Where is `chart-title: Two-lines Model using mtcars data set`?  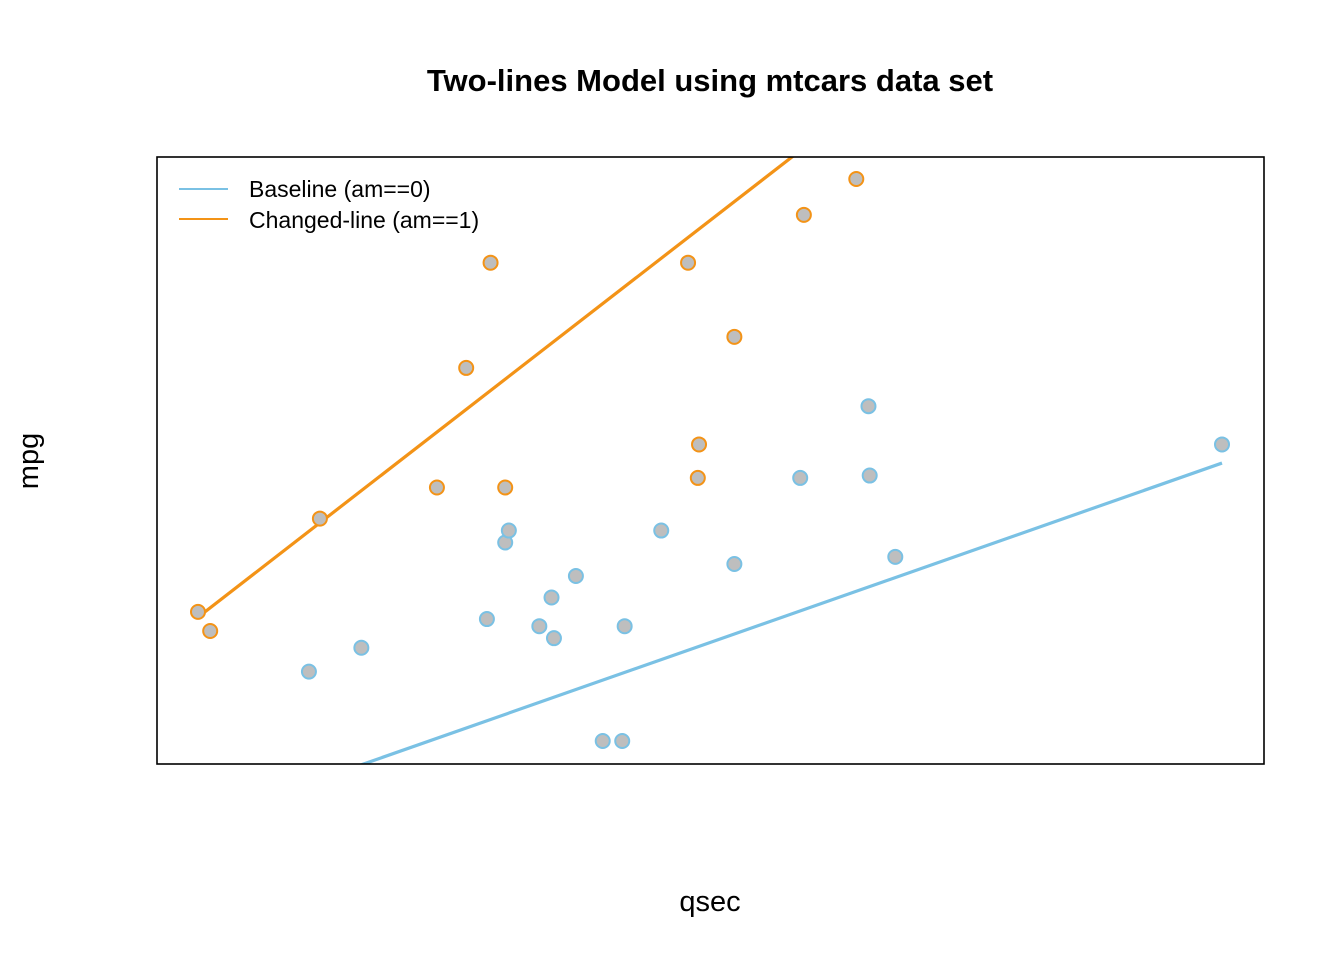 chart-title: Two-lines Model using mtcars data set is located at coordinates (710, 80).